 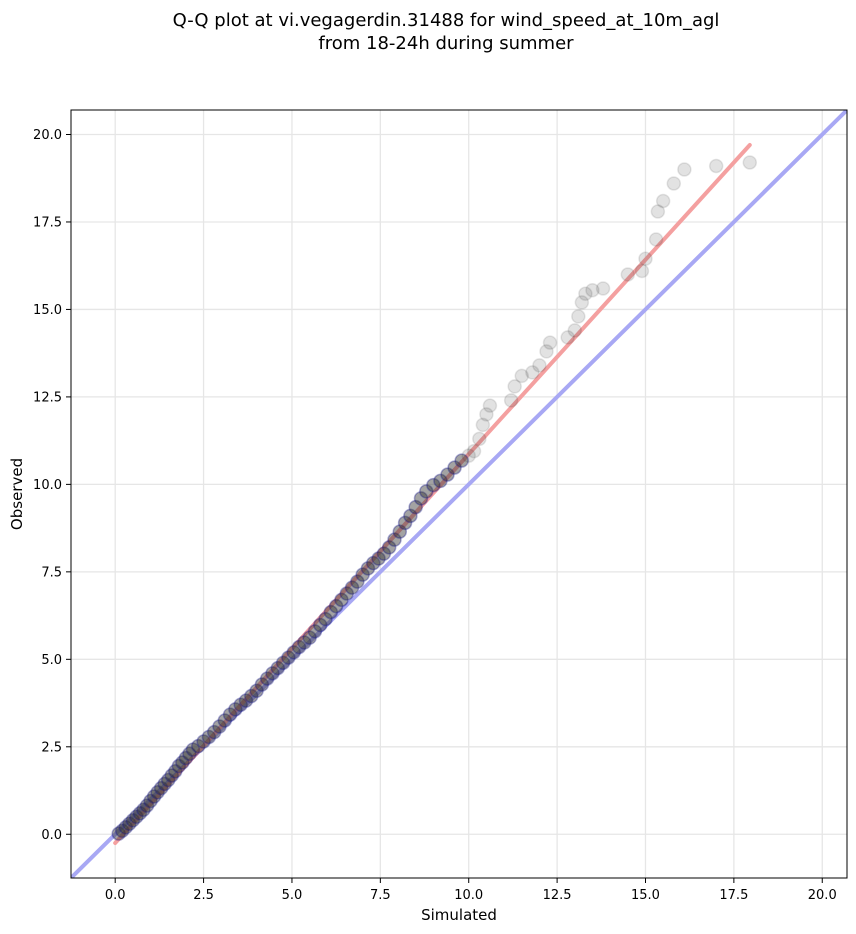 I want to click on x-tick-label: 10.0, so click(x=468, y=895).